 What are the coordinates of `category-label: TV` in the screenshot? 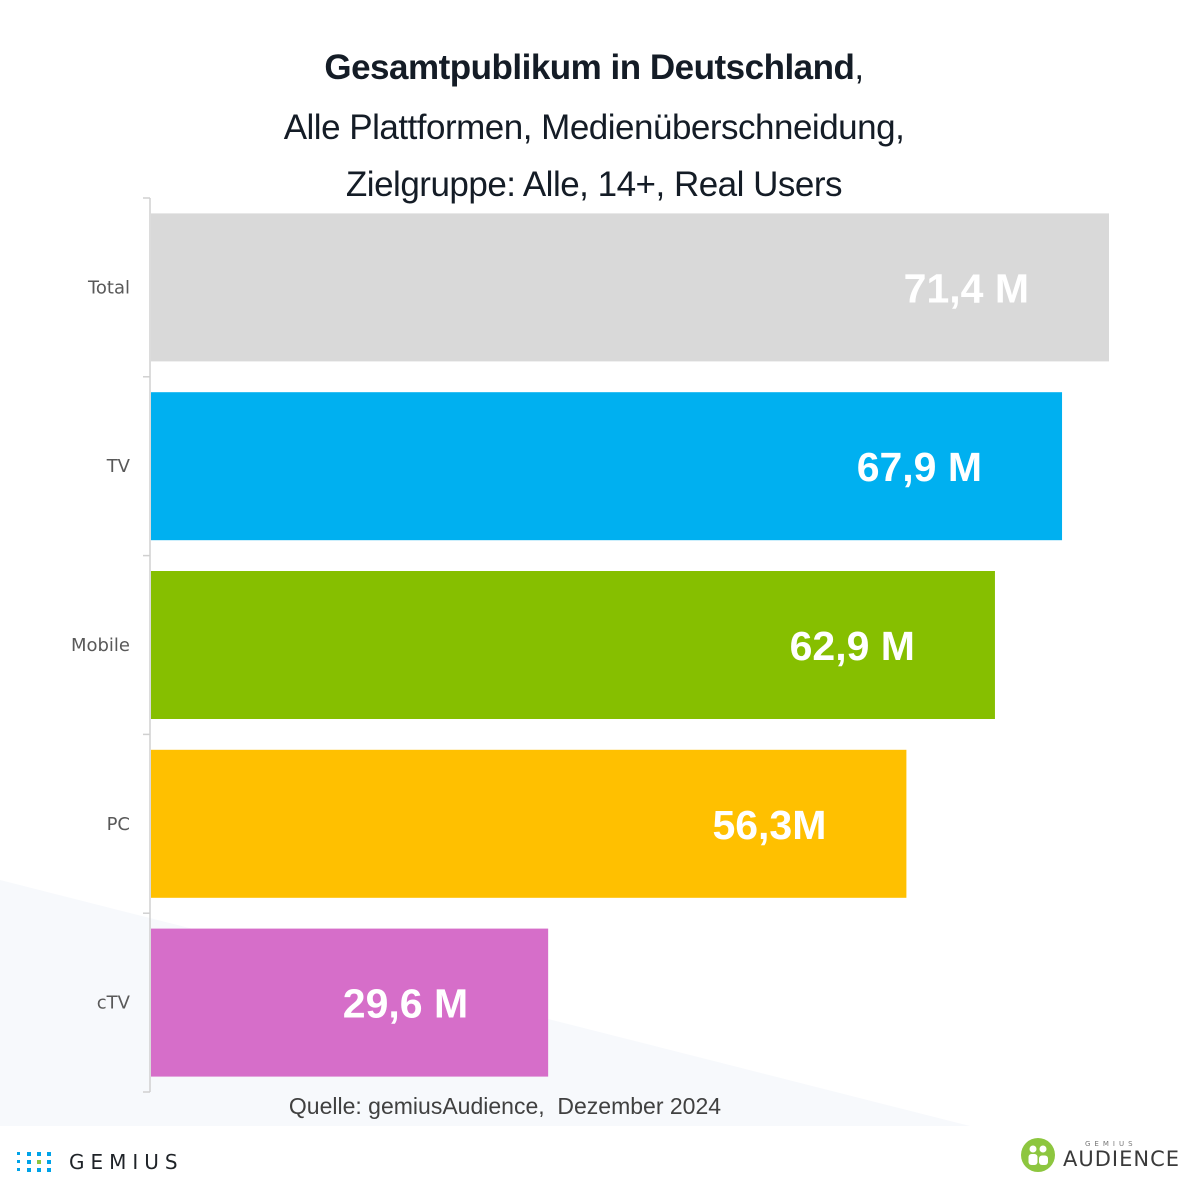 It's located at (118, 466).